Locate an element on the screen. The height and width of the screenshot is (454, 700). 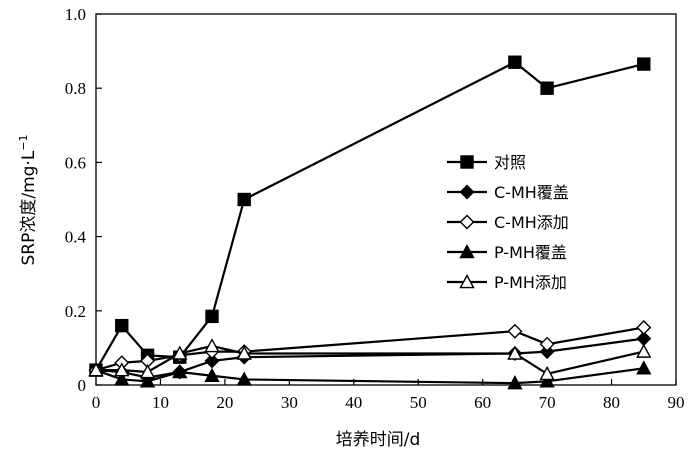
legend-label: C-MH添加 is located at coordinates (531, 222).